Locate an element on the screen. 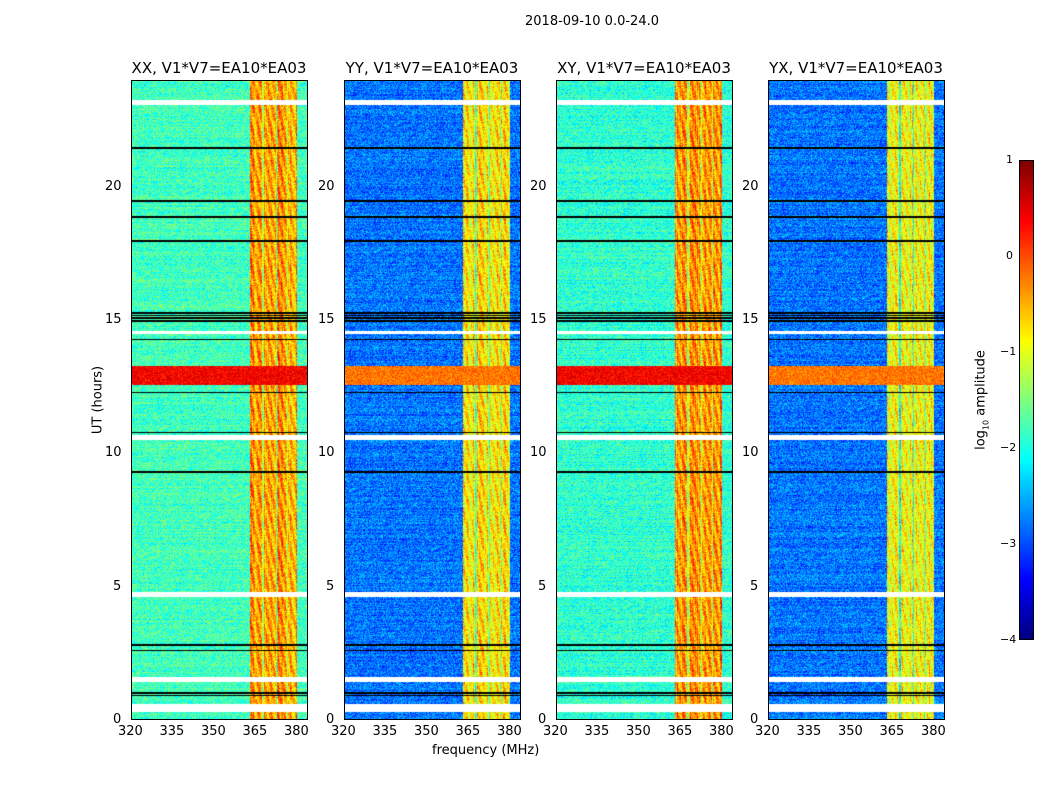 This screenshot has width=1050, height=800. colorbar-label: log10 amplitude is located at coordinates (982, 400).